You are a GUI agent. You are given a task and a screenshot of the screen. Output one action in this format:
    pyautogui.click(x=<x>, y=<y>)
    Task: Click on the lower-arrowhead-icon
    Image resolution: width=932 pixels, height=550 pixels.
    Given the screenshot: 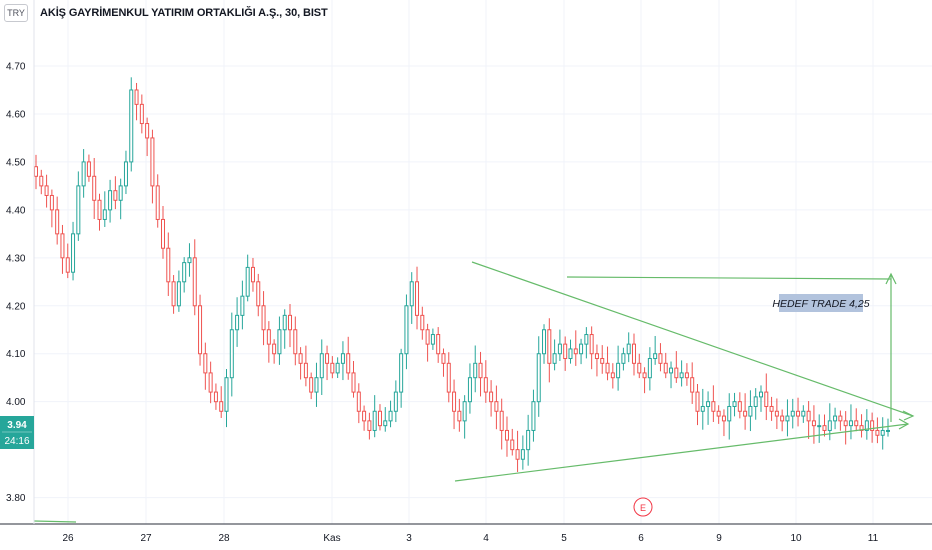 What is the action you would take?
    pyautogui.click(x=904, y=424)
    